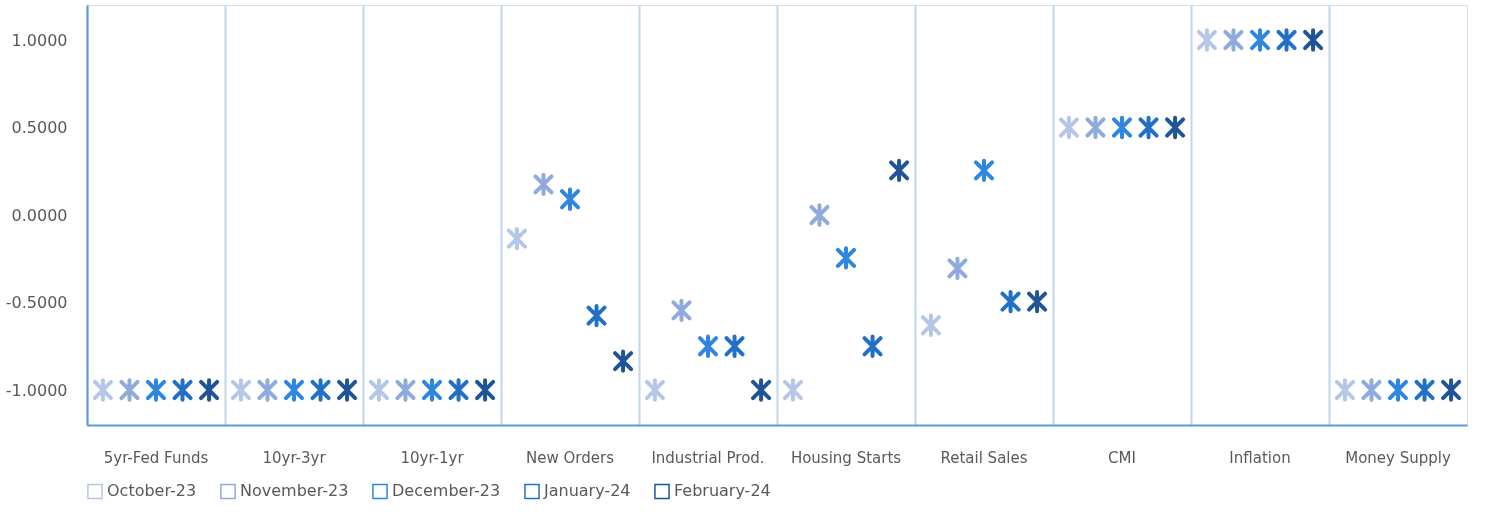  What do you see at coordinates (36, 302) in the screenshot?
I see `y-tick-label: -0.5000` at bounding box center [36, 302].